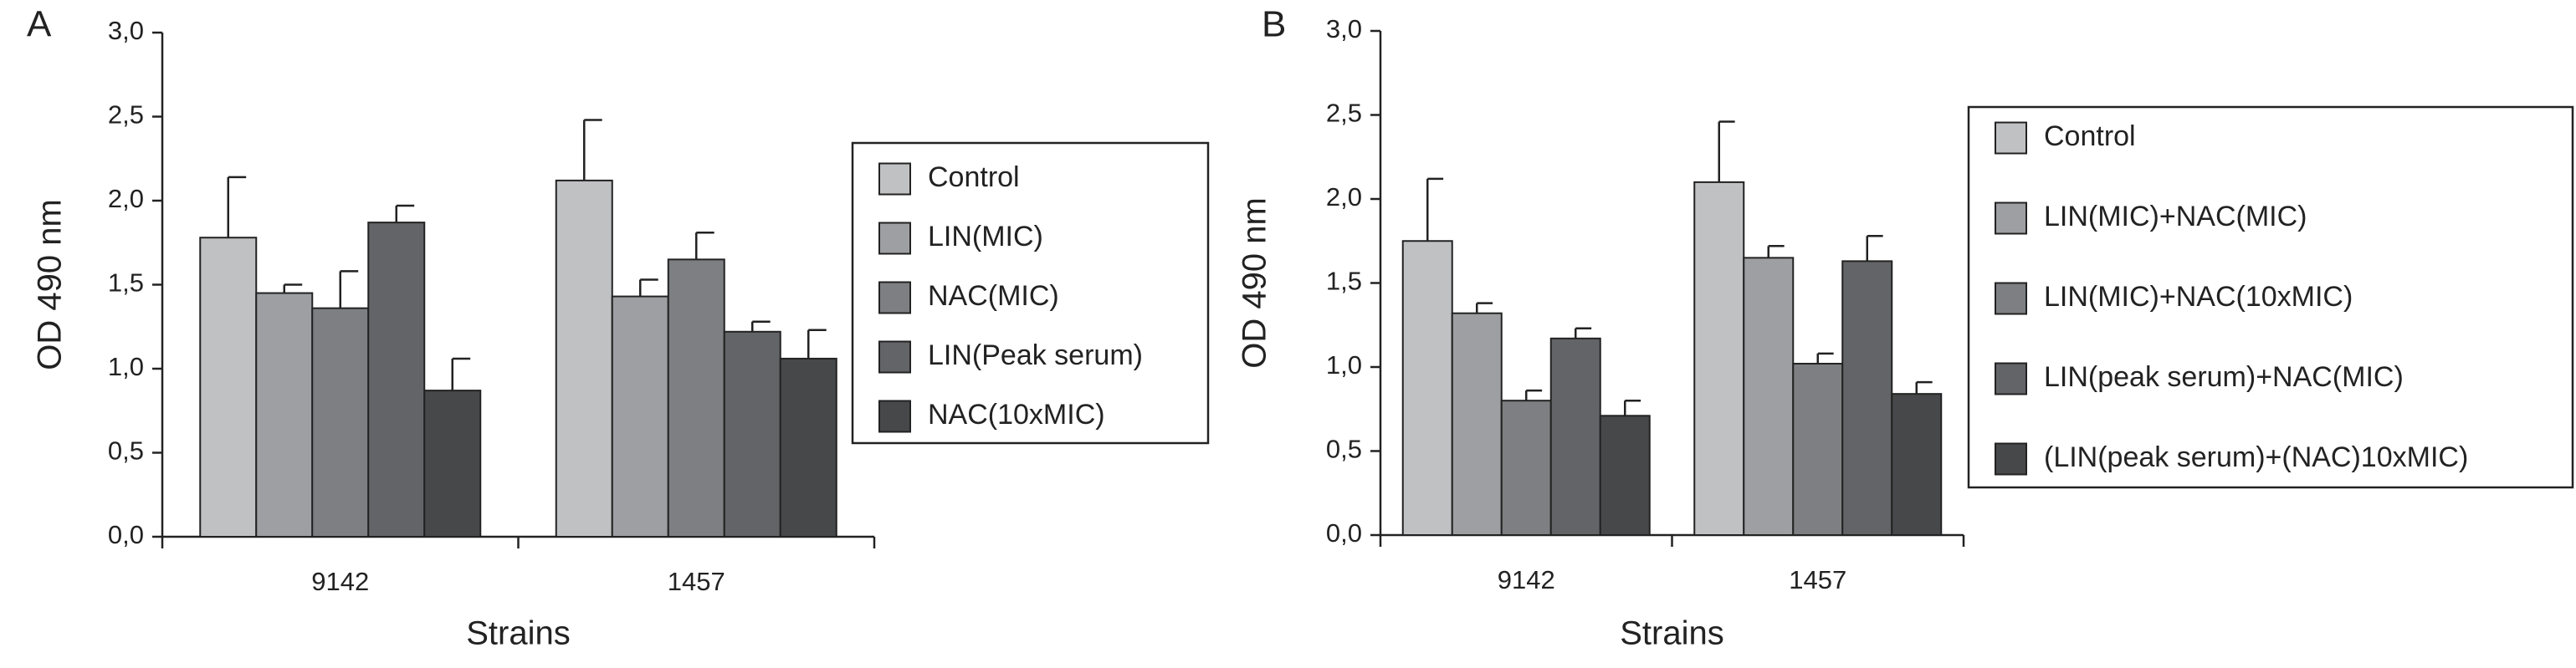  What do you see at coordinates (2175, 216) in the screenshot?
I see `legend-label: LIN(MIC)+NAC(MIC)` at bounding box center [2175, 216].